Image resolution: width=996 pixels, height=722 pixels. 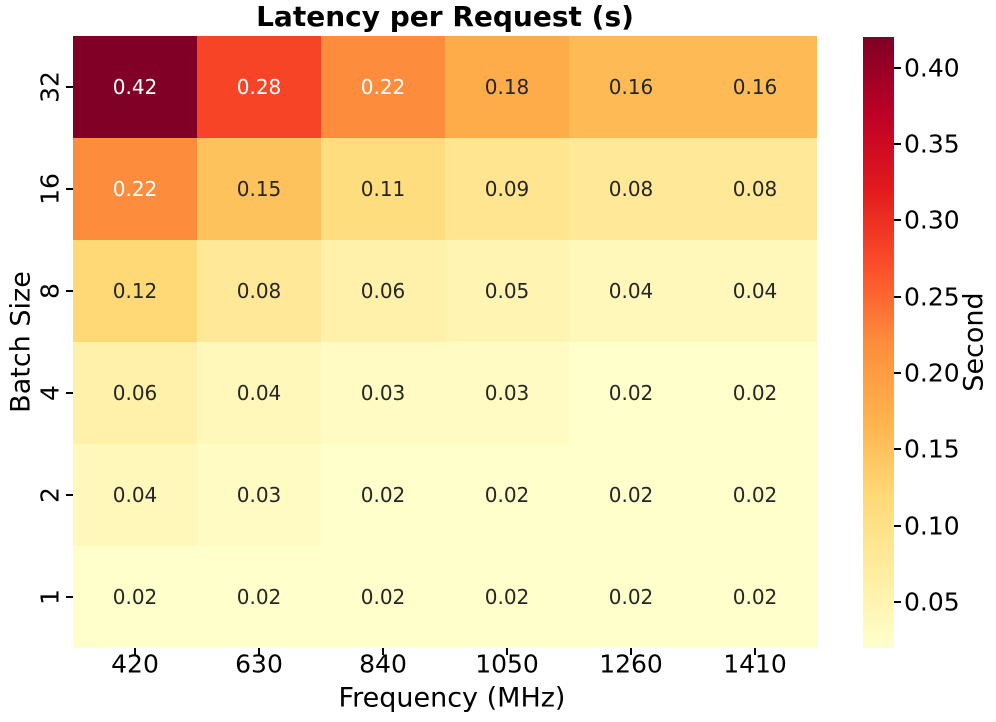 What do you see at coordinates (445, 16) in the screenshot?
I see `chart-title: Latency per Request (s)` at bounding box center [445, 16].